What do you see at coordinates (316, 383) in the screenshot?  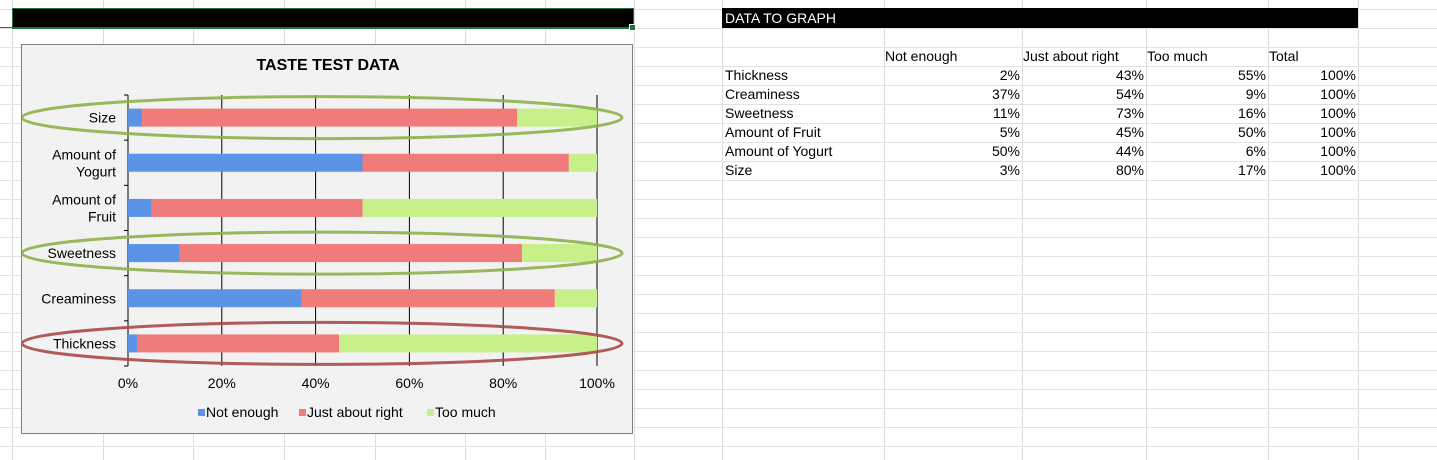 I see `x-tick-label: 40%` at bounding box center [316, 383].